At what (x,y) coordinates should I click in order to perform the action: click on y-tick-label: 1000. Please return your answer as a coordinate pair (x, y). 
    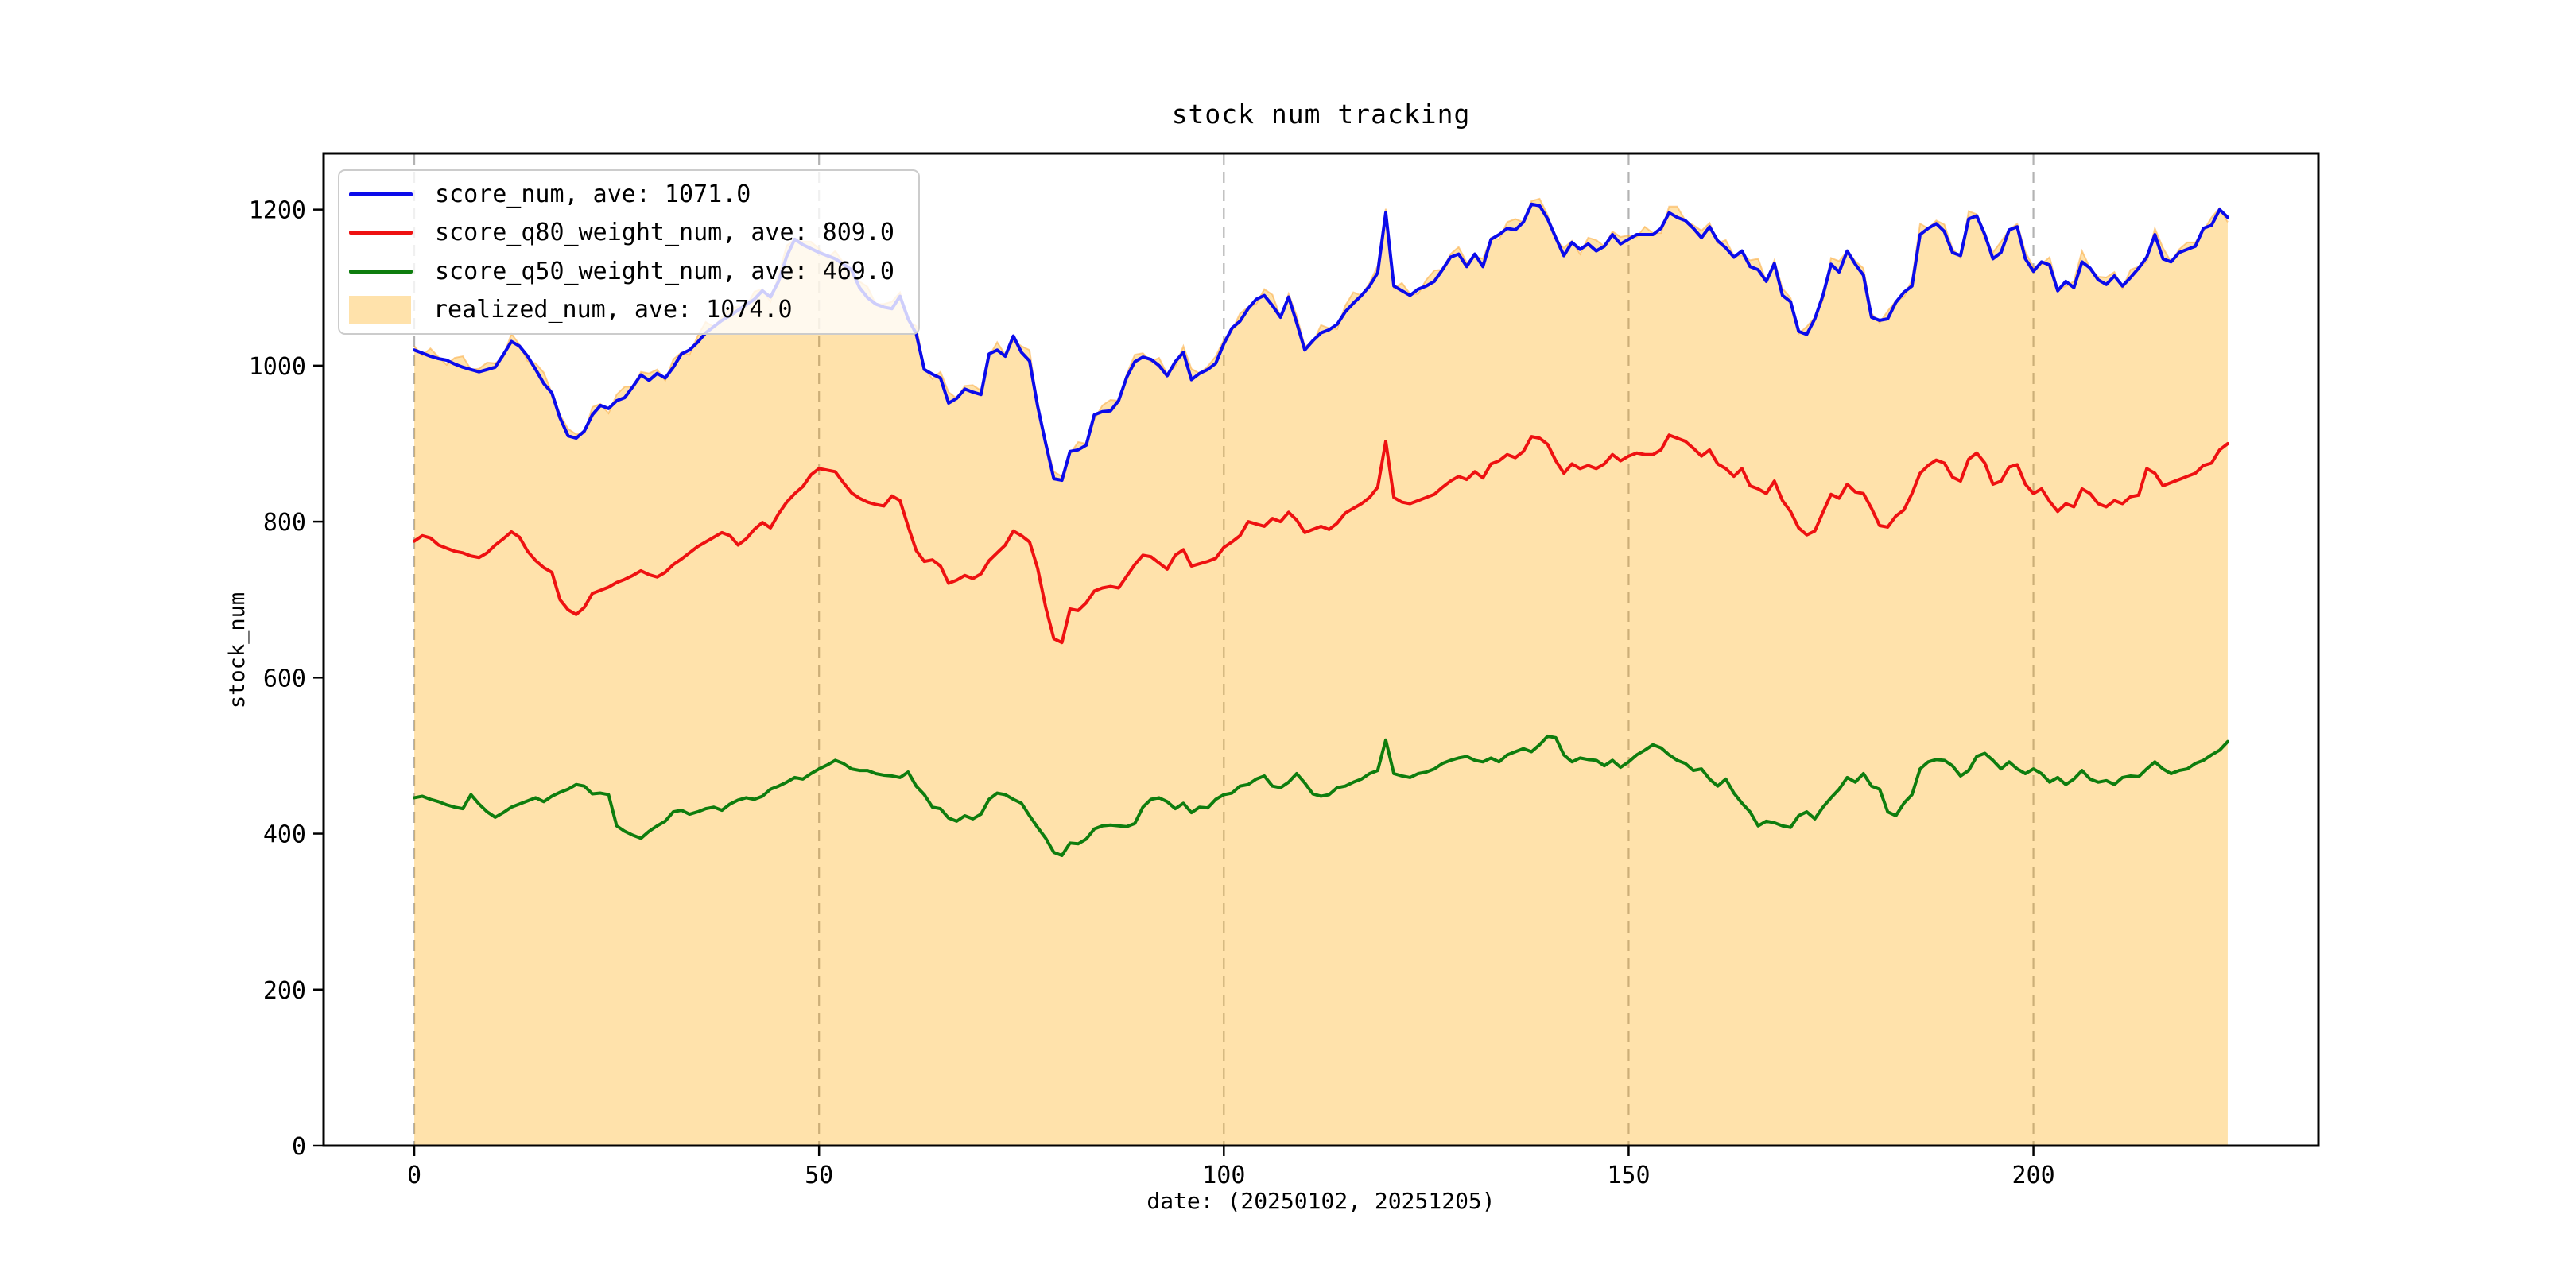
    Looking at the image, I should click on (277, 367).